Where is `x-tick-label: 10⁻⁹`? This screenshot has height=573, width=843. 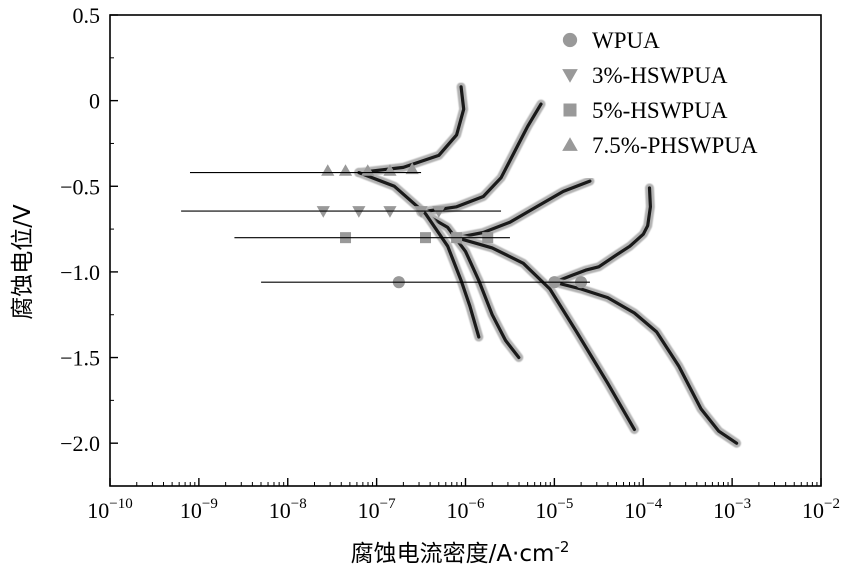
x-tick-label: 10⁻⁹ is located at coordinates (199, 509).